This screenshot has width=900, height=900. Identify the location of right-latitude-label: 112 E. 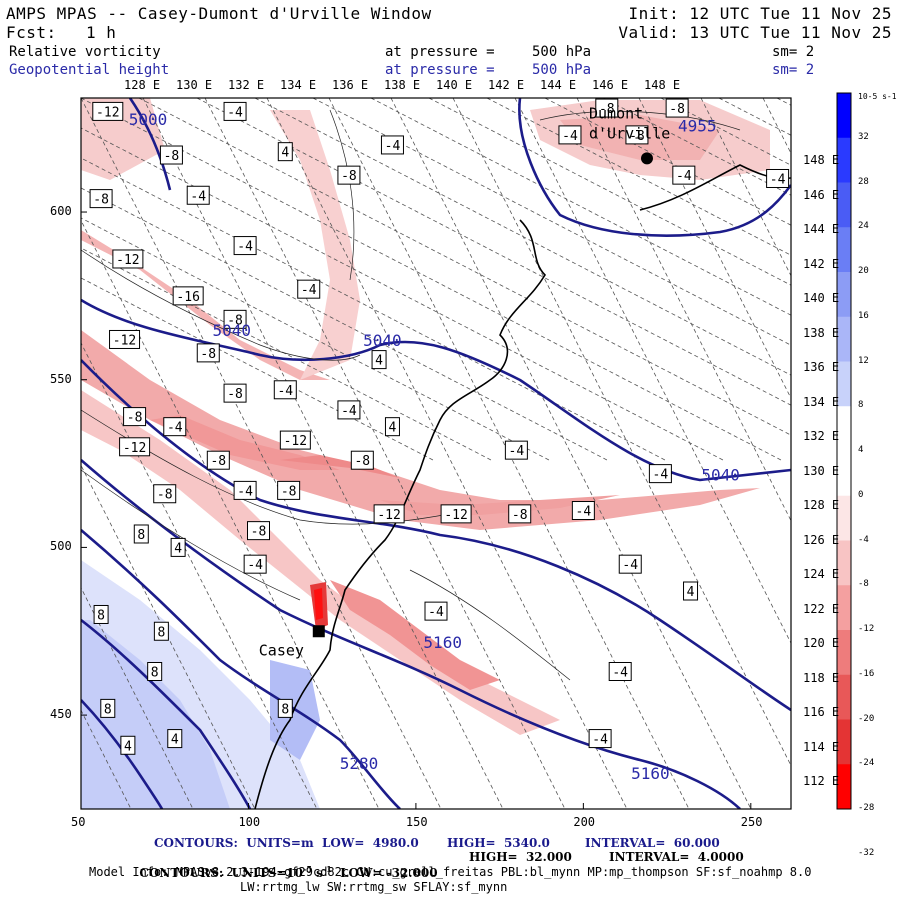
(821, 781).